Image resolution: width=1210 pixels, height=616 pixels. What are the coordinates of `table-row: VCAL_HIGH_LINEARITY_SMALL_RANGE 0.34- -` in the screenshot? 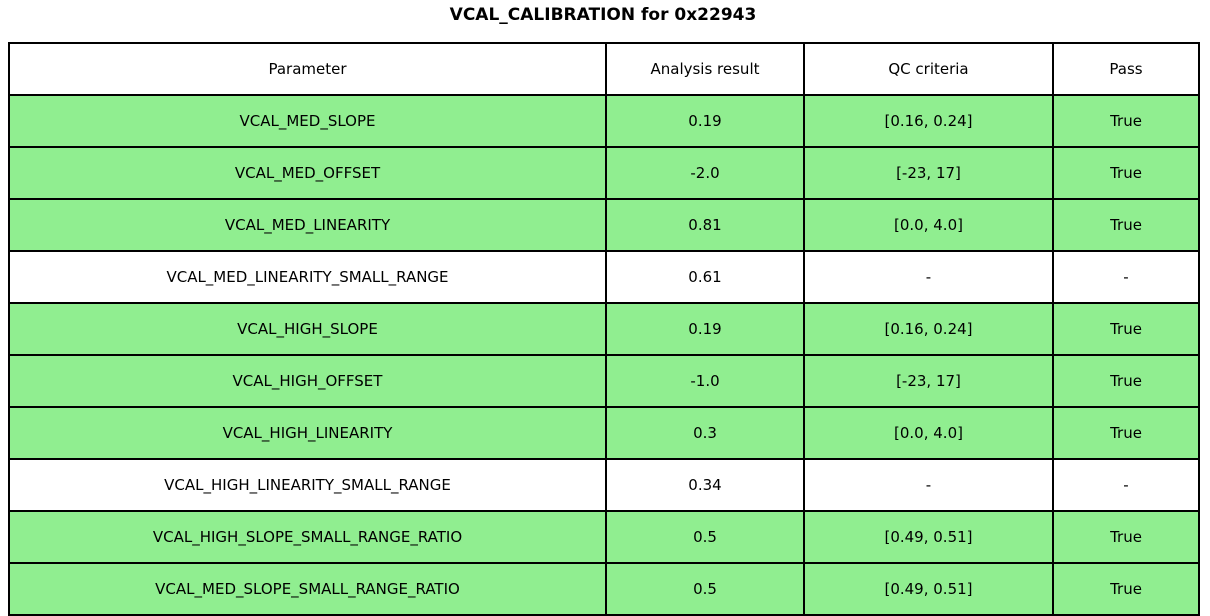 It's located at (604, 485).